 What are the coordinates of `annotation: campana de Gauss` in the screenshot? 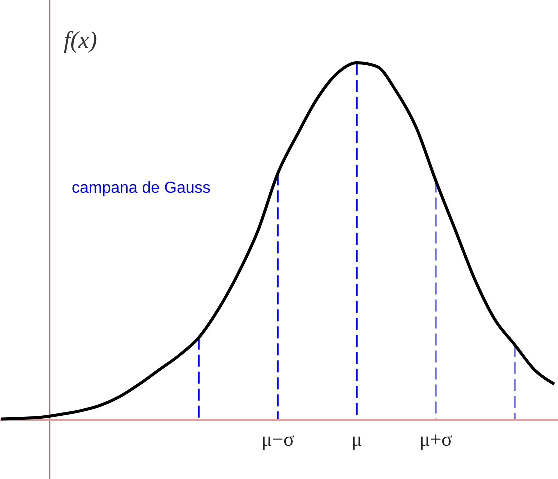 It's located at (141, 188).